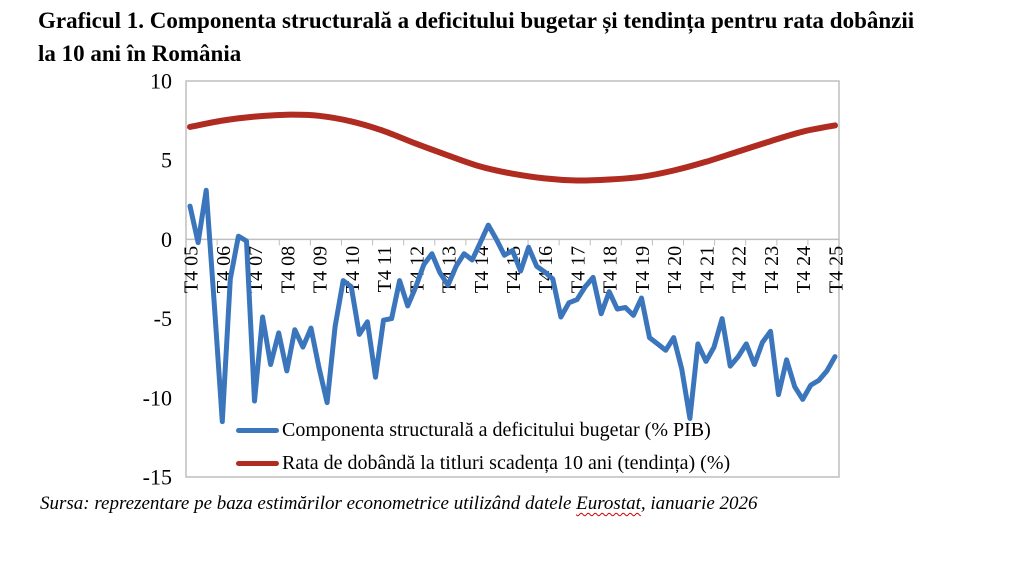  Describe the element at coordinates (157, 397) in the screenshot. I see `y-axis-tick-label: -10` at that location.